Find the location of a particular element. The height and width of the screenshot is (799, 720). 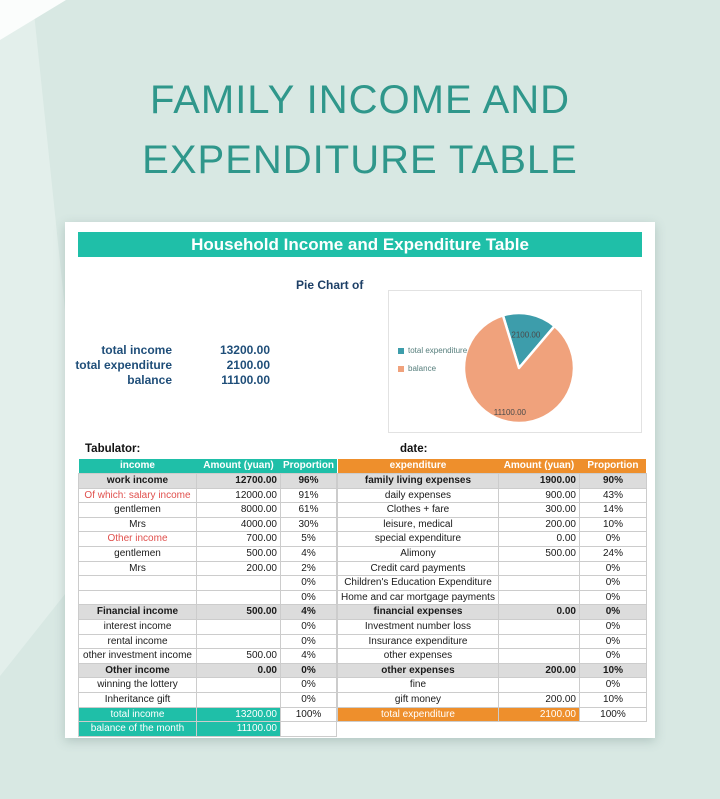

cell-prop: 14% is located at coordinates (612, 510).